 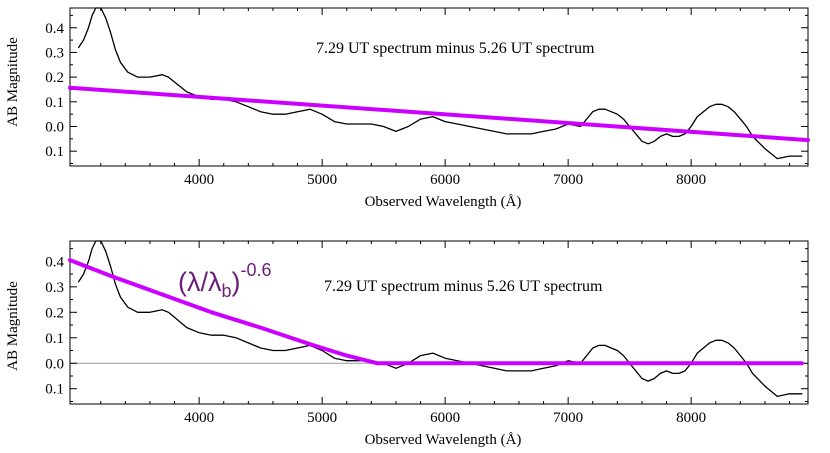 I want to click on annotation-bottom: 7.29 UT spectrum minus 5.26 UT spectrum, so click(x=463, y=286).